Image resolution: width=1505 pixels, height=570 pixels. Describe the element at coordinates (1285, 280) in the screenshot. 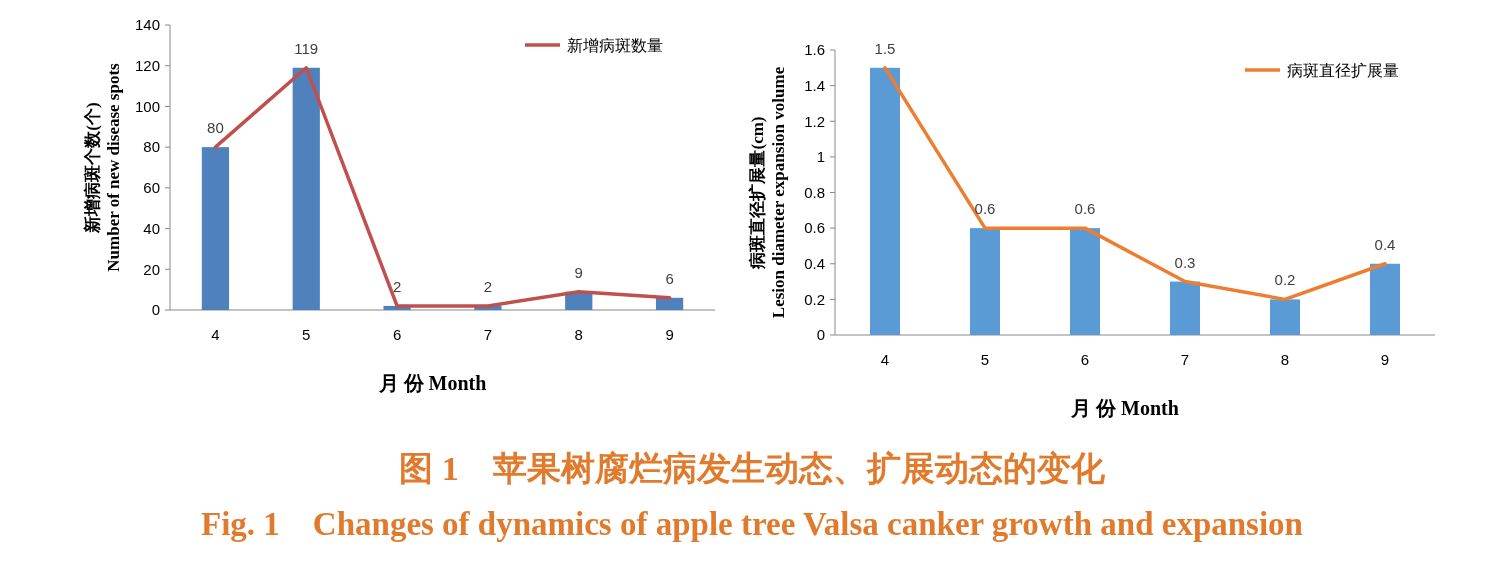

I see `data-label: 0.2` at that location.